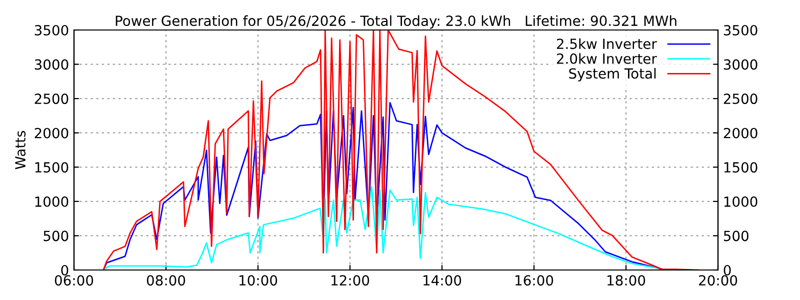 The width and height of the screenshot is (800, 300). I want to click on y-tick-label: 500, so click(56, 236).